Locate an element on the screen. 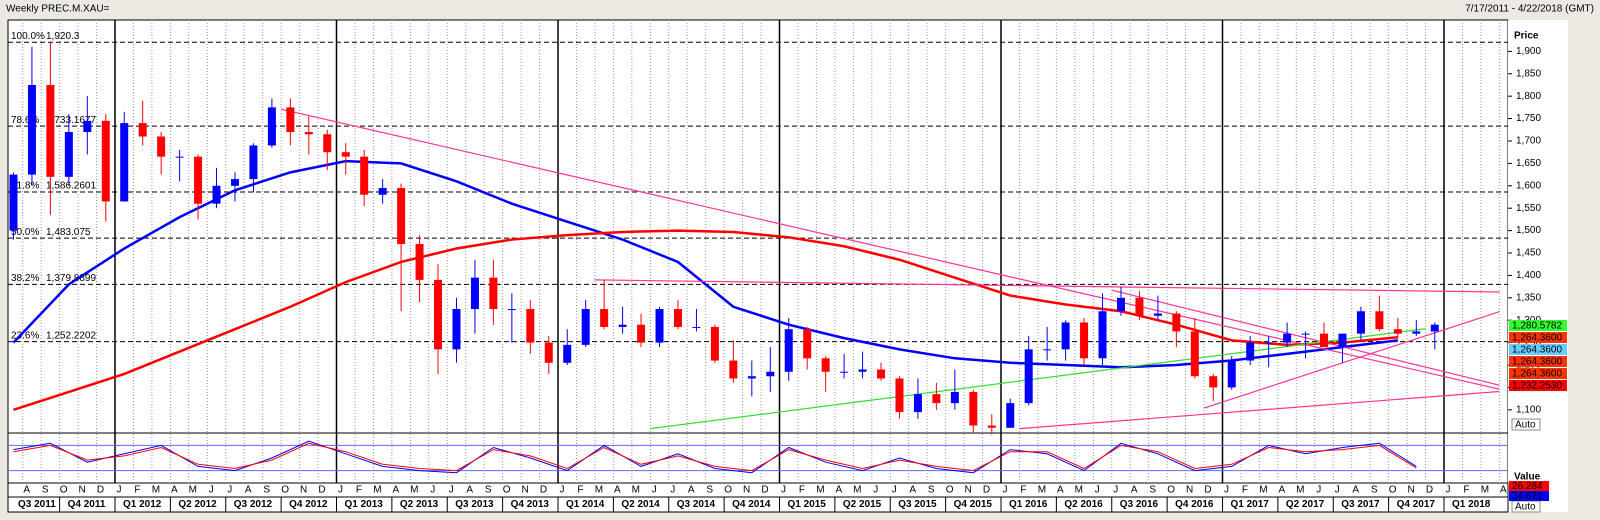 This screenshot has height=520, width=1600. osc-tag-label: 26.284 is located at coordinates (1527, 486).